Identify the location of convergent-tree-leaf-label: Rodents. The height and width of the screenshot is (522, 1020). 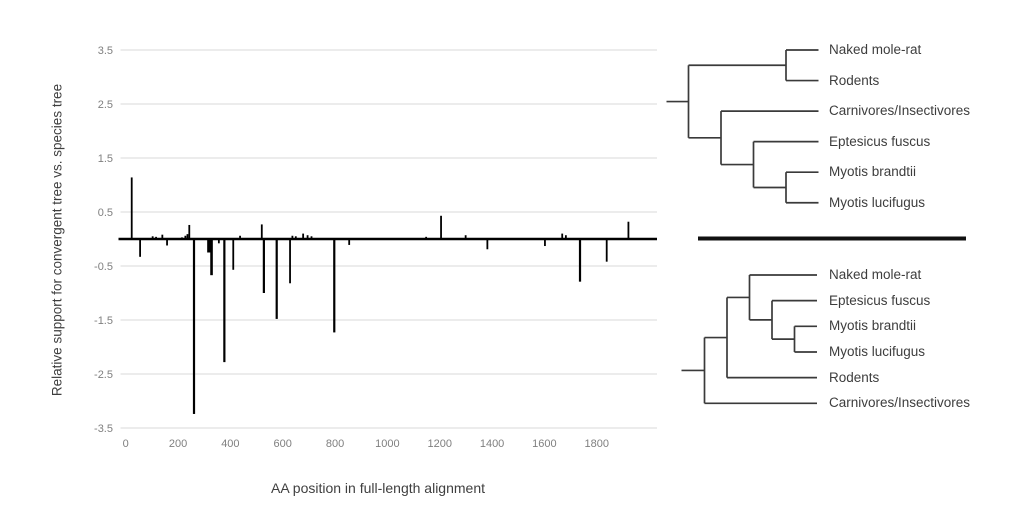
(854, 377).